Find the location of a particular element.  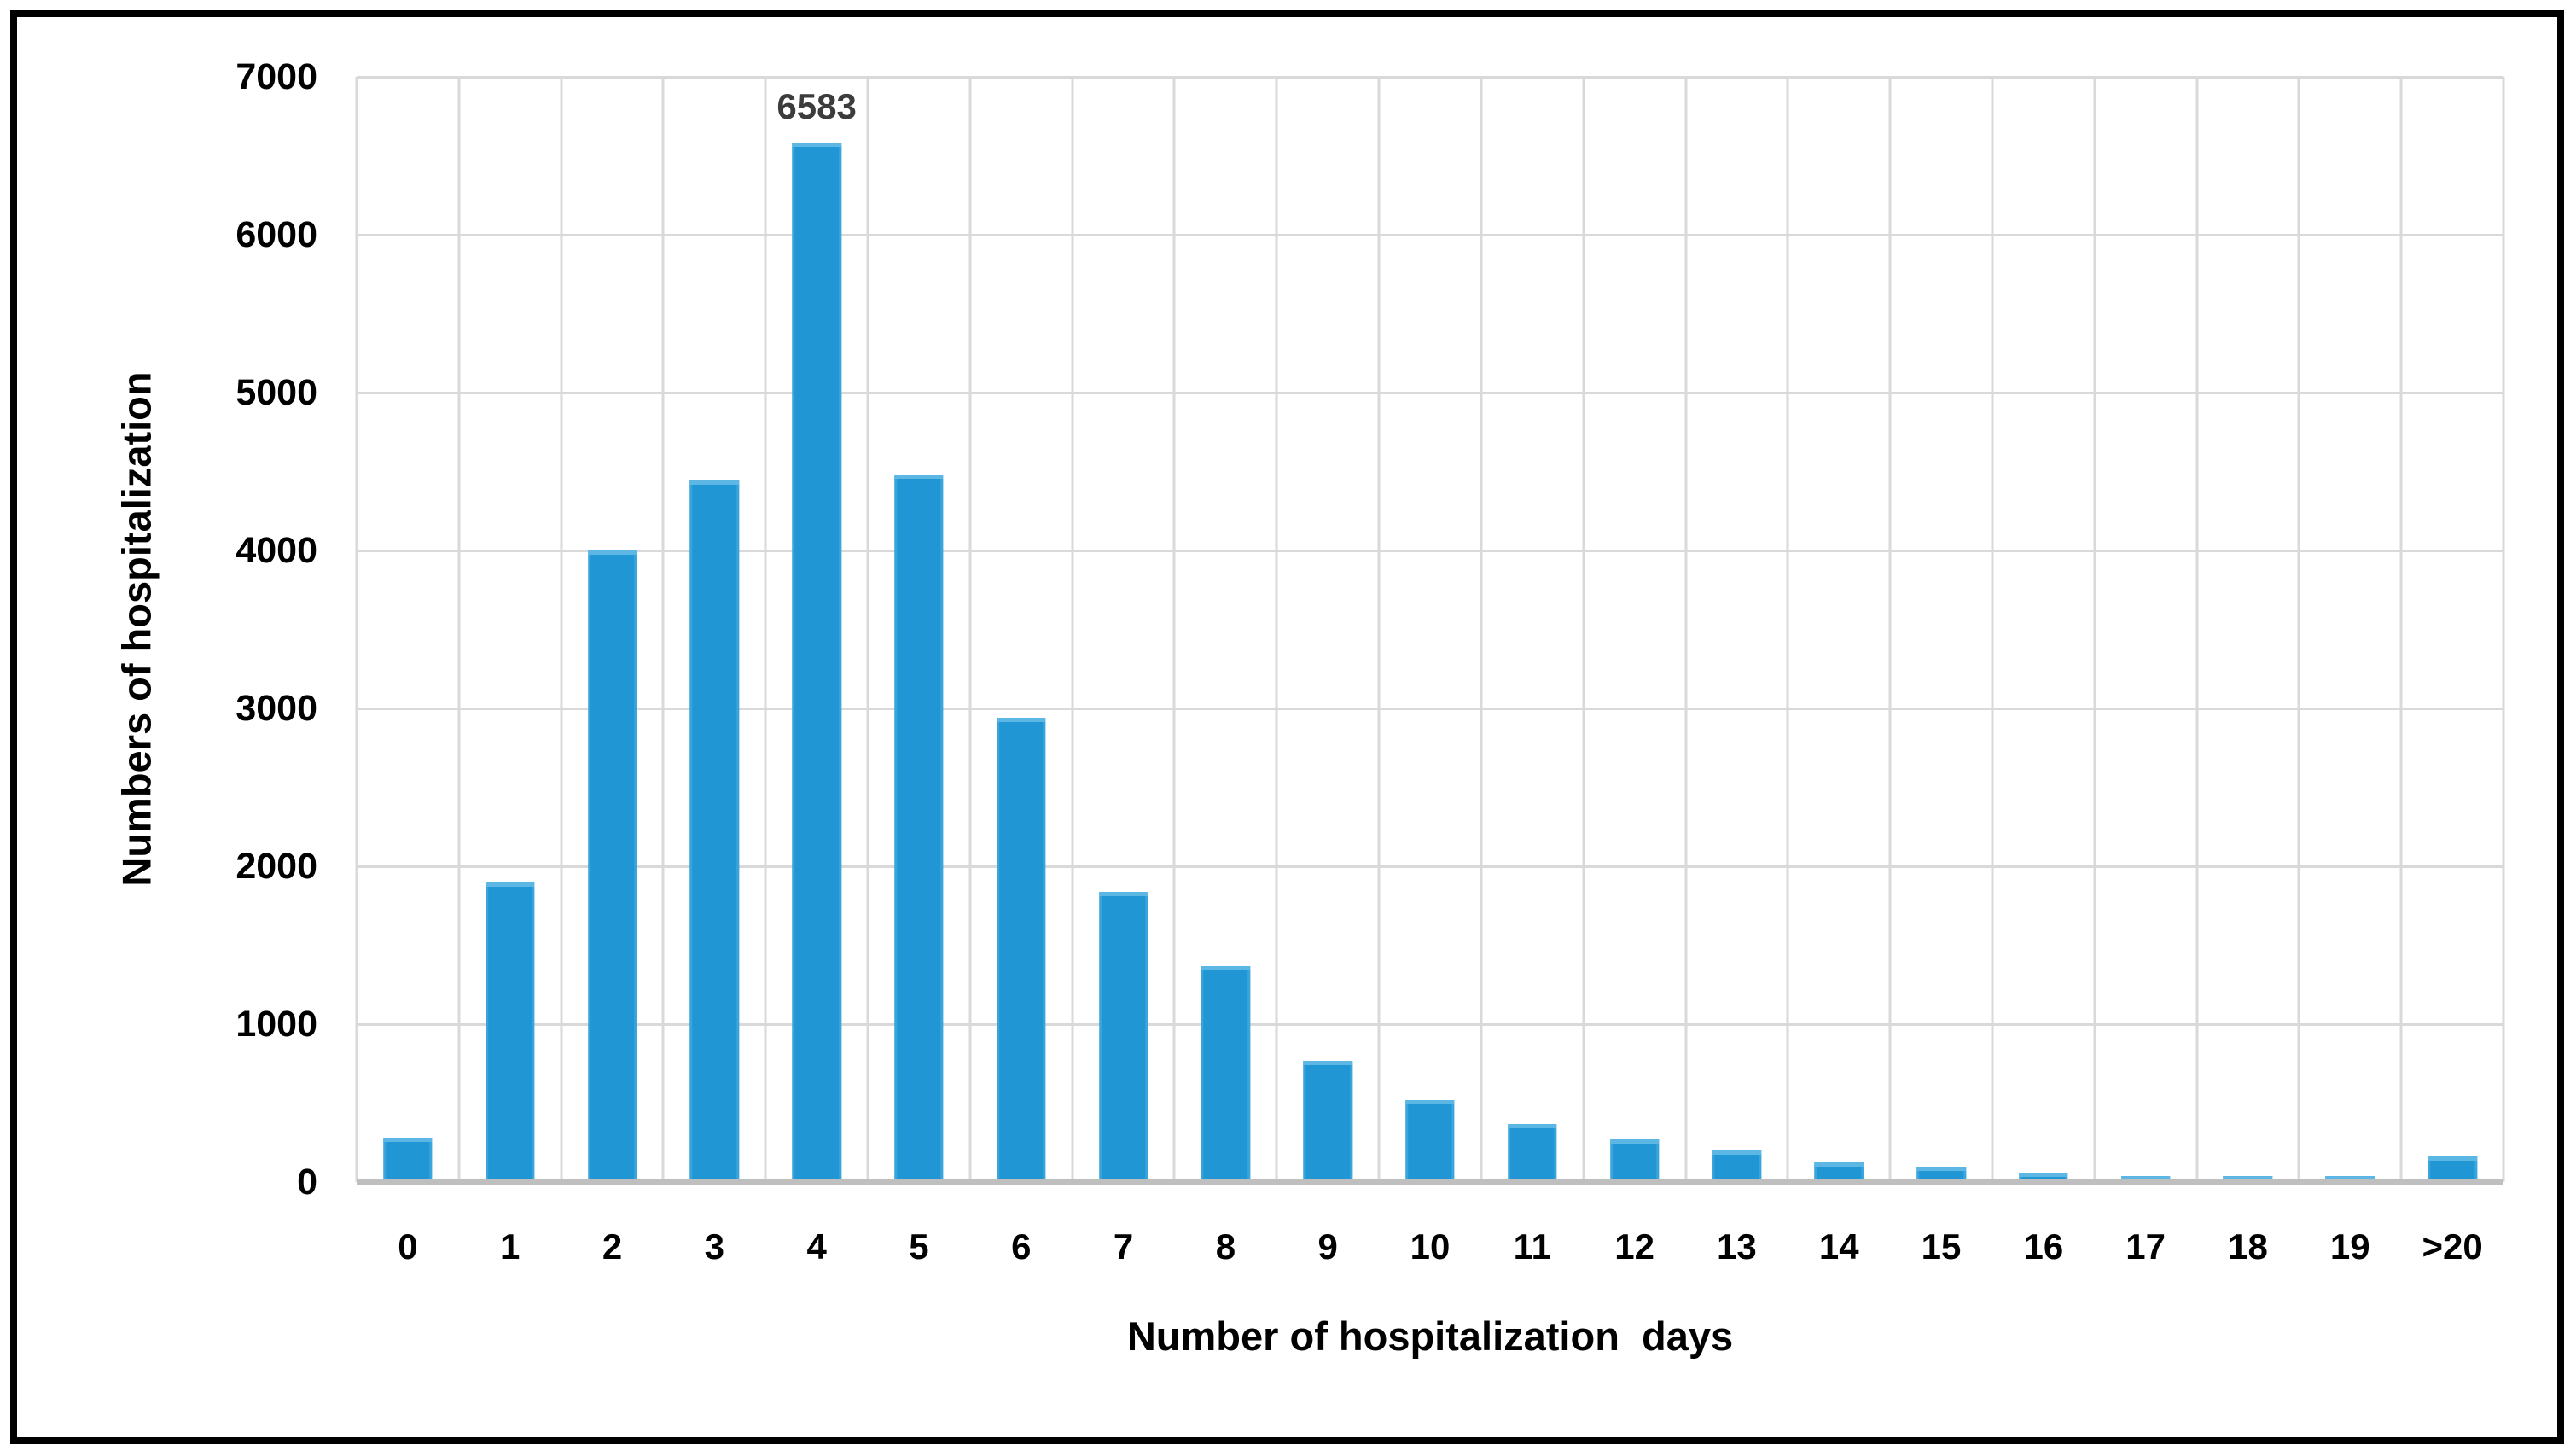

category-slot-5: 5 is located at coordinates (919, 672).